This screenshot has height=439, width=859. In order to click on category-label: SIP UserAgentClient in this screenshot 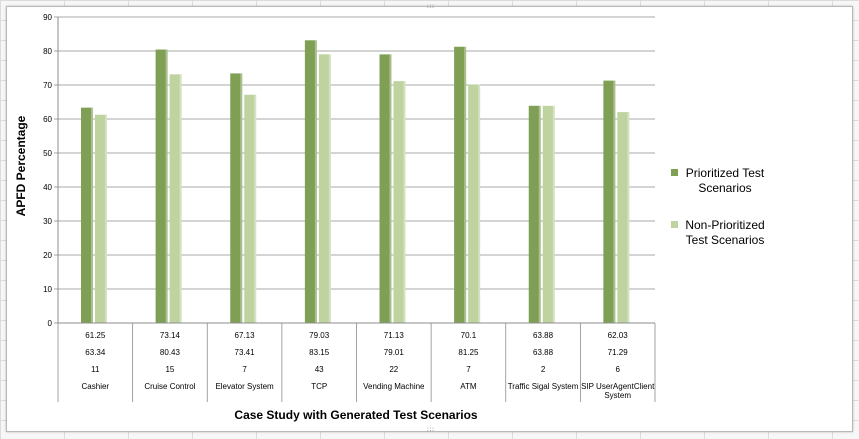, I will do `click(618, 386)`.